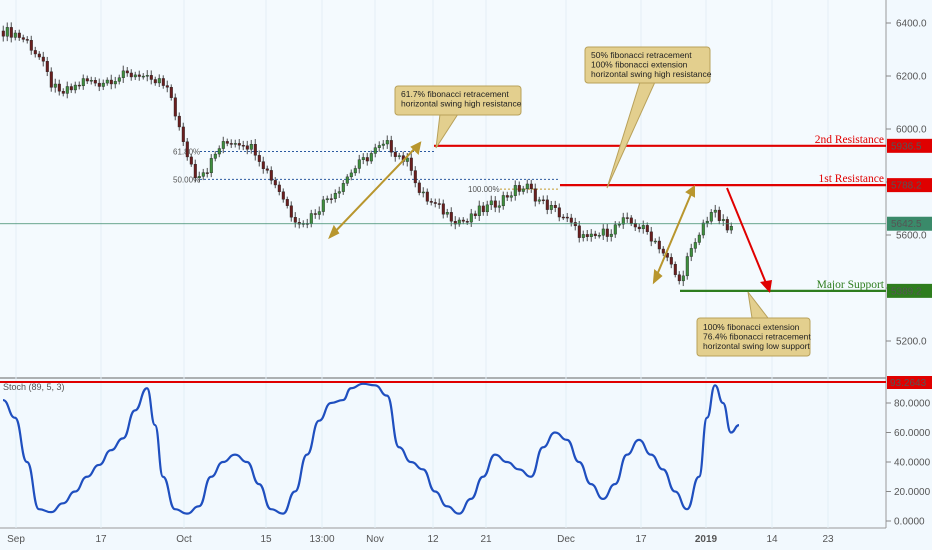 Image resolution: width=932 pixels, height=550 pixels. Describe the element at coordinates (420, 539) in the screenshot. I see `time-axis: Sep 17 Oct 15 13:00 Nov 12 21 Dec 17 2019 14 23` at that location.